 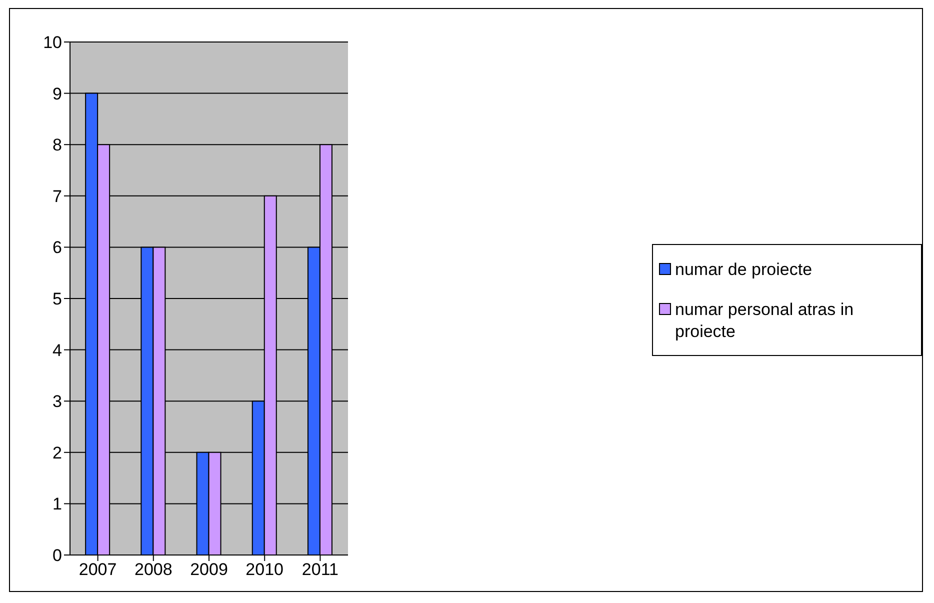 I want to click on y-tick-label: 4, so click(x=57, y=350).